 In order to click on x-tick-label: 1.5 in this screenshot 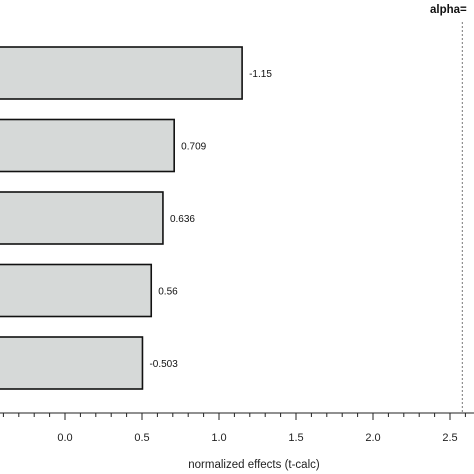, I will do `click(295, 438)`.